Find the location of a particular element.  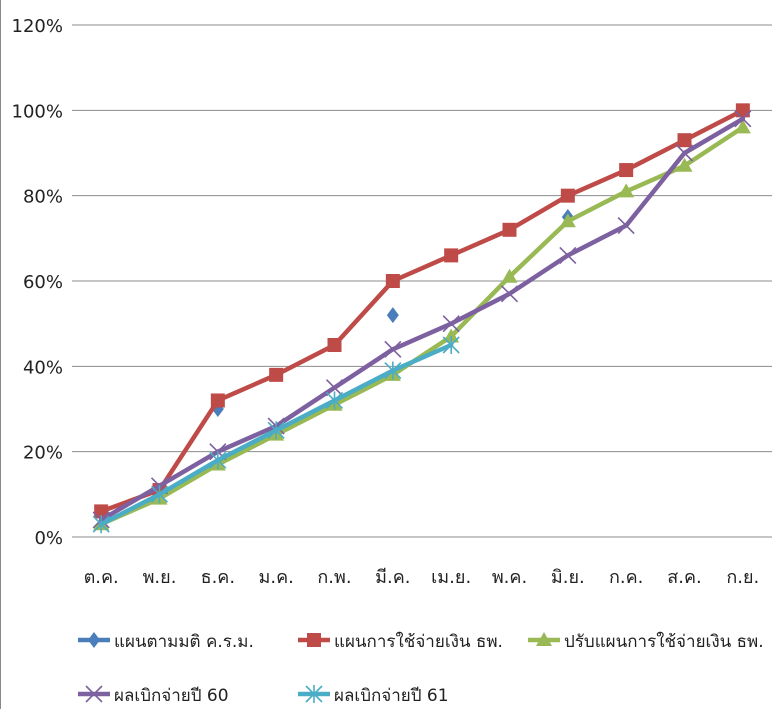

x-tick-label: มี.ค. is located at coordinates (392, 577).